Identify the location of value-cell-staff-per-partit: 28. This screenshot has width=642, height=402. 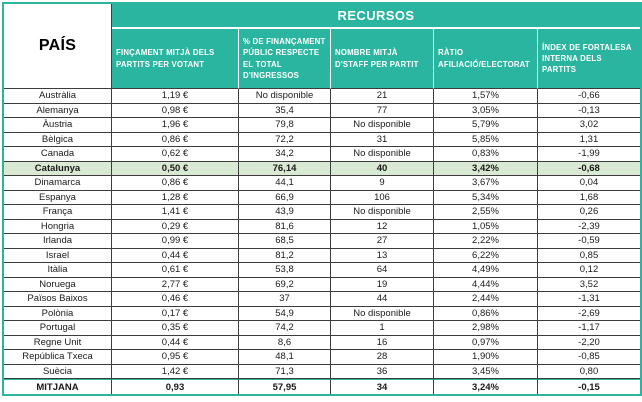
(382, 357).